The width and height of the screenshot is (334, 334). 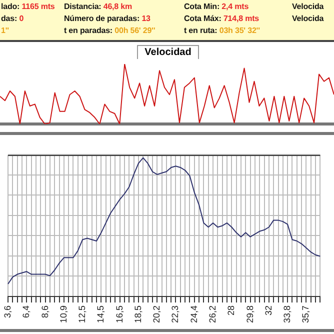 I want to click on x-tick-label: 32, so click(x=268, y=310).